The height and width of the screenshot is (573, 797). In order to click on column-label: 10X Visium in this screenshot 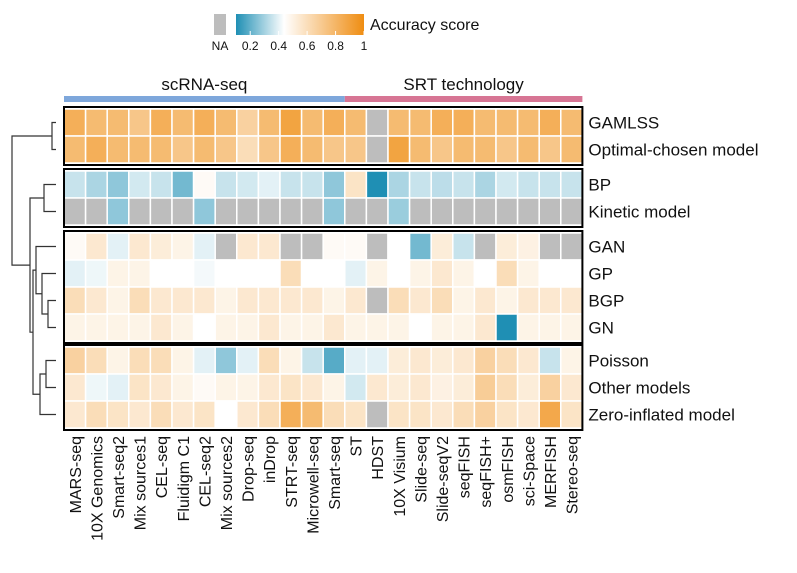, I will do `click(400, 476)`.